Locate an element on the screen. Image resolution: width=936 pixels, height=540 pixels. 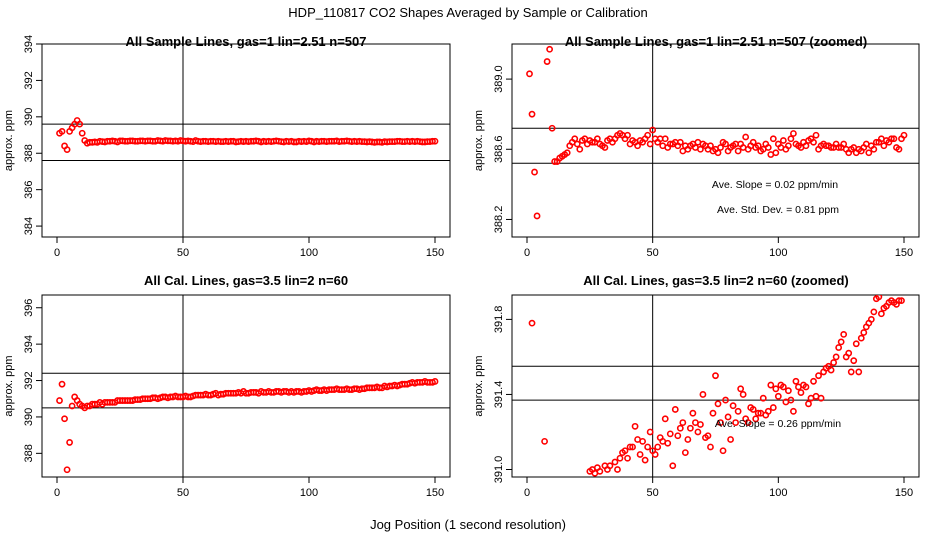
stats-annotation: Ave. Slope = 0.26 ppm/min is located at coordinates (778, 424).